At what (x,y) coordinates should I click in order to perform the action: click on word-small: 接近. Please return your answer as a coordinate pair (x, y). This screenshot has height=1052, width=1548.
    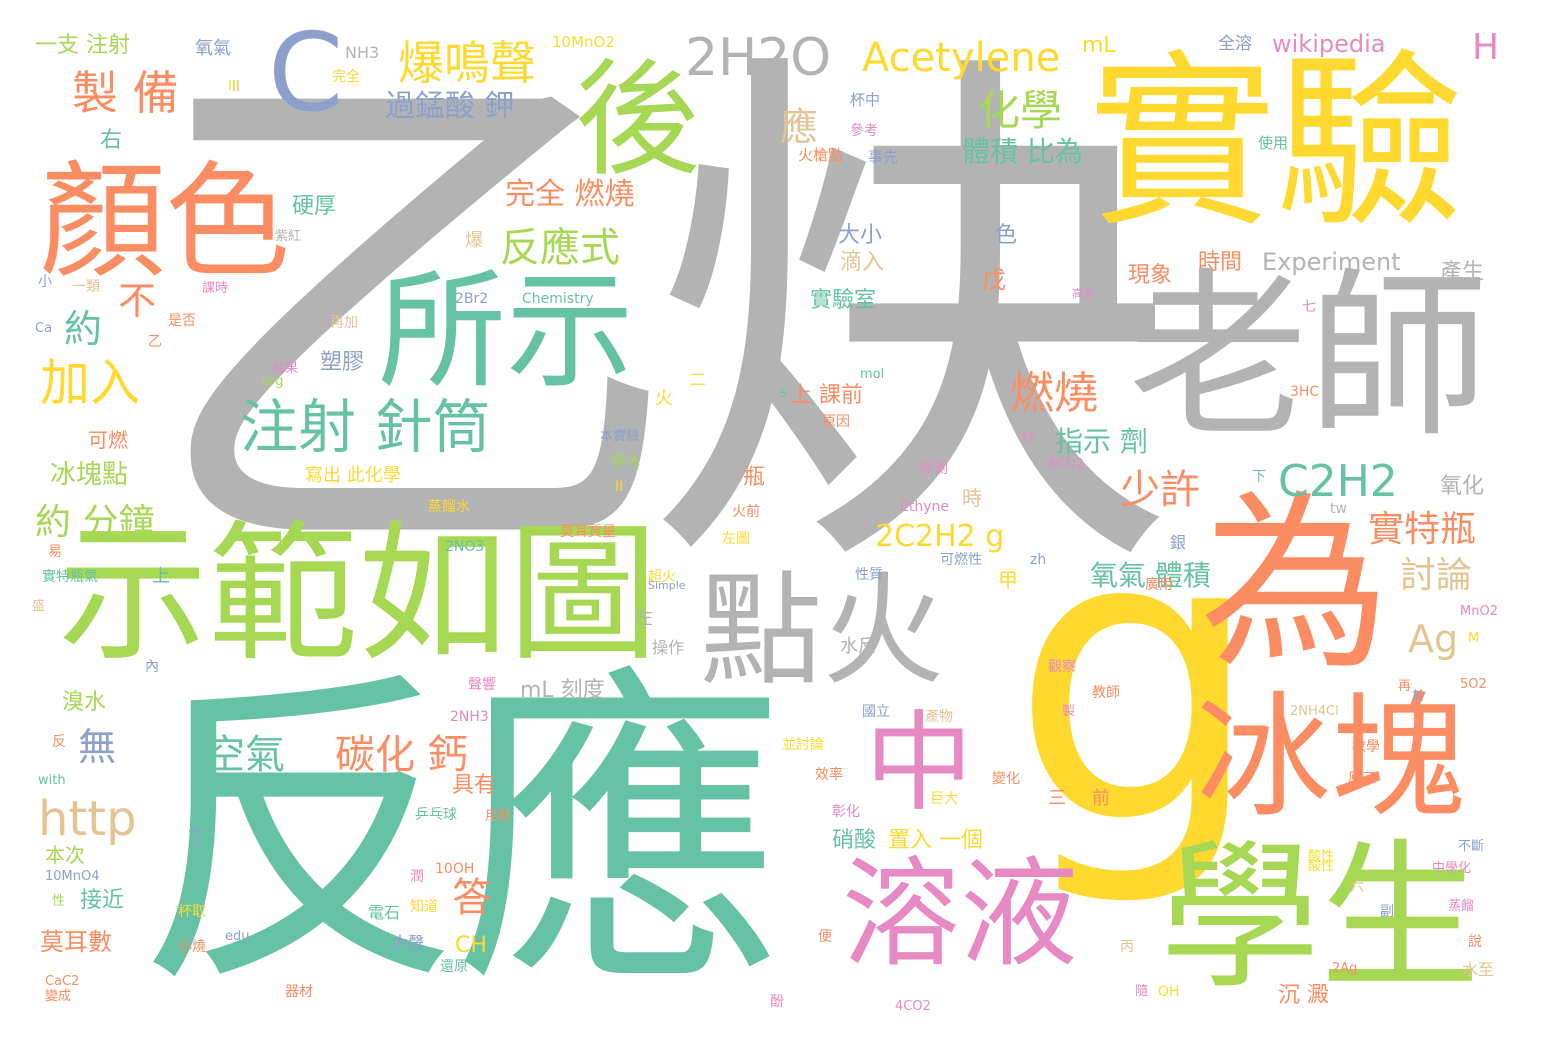
    Looking at the image, I should click on (102, 900).